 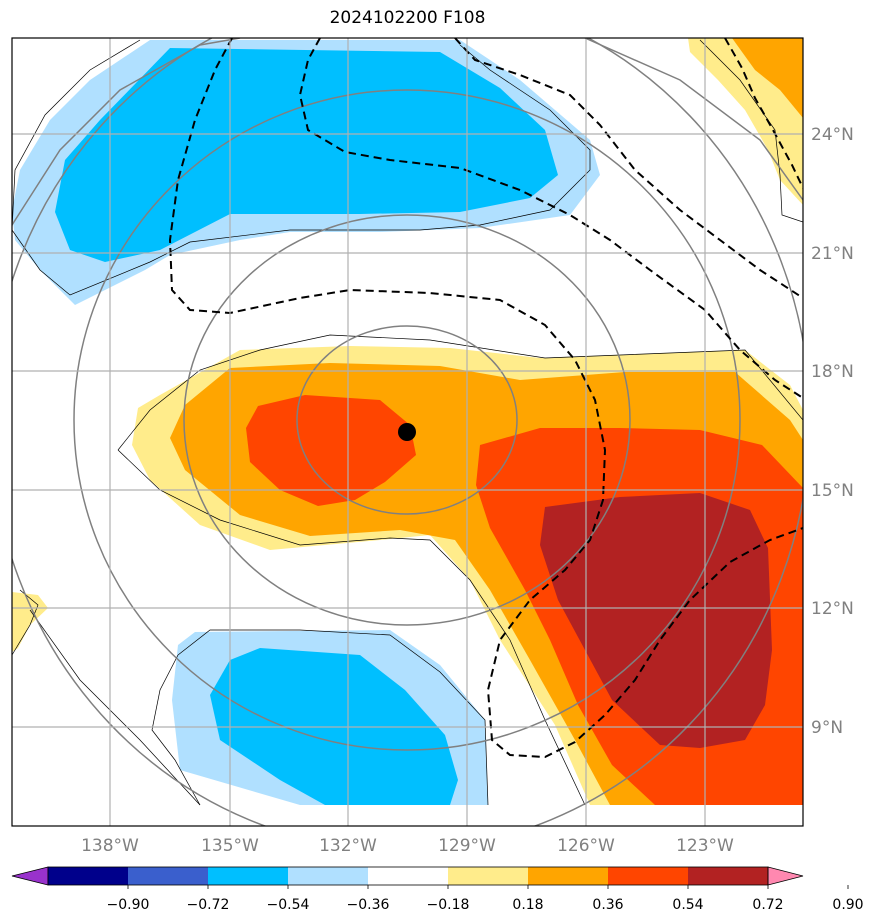 I want to click on colorbar-tick-label: 0.36, so click(x=607, y=905).